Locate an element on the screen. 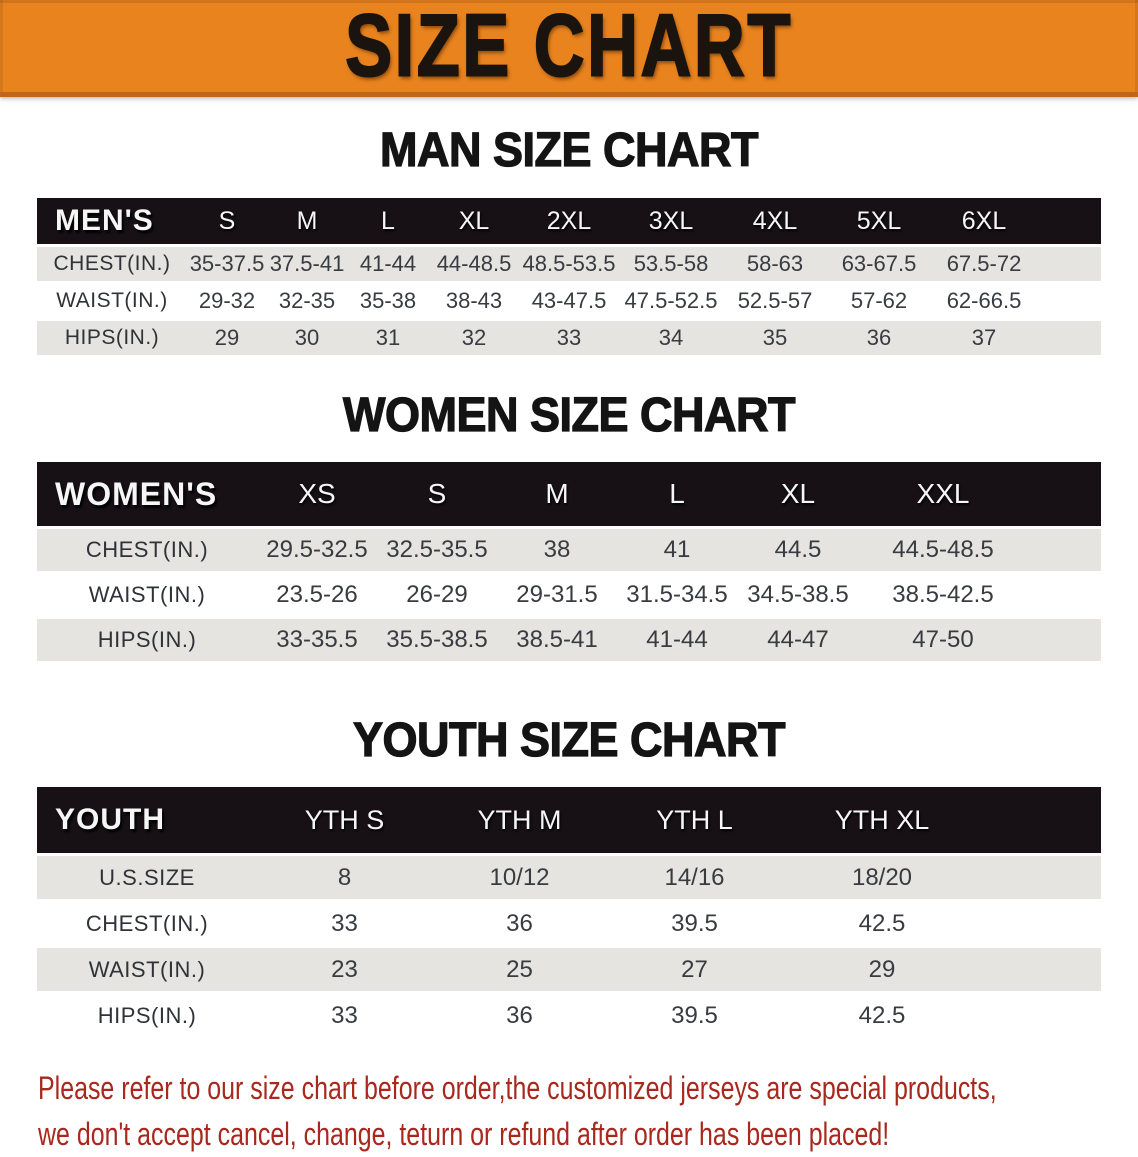  size-column-header: 2XL is located at coordinates (569, 222).